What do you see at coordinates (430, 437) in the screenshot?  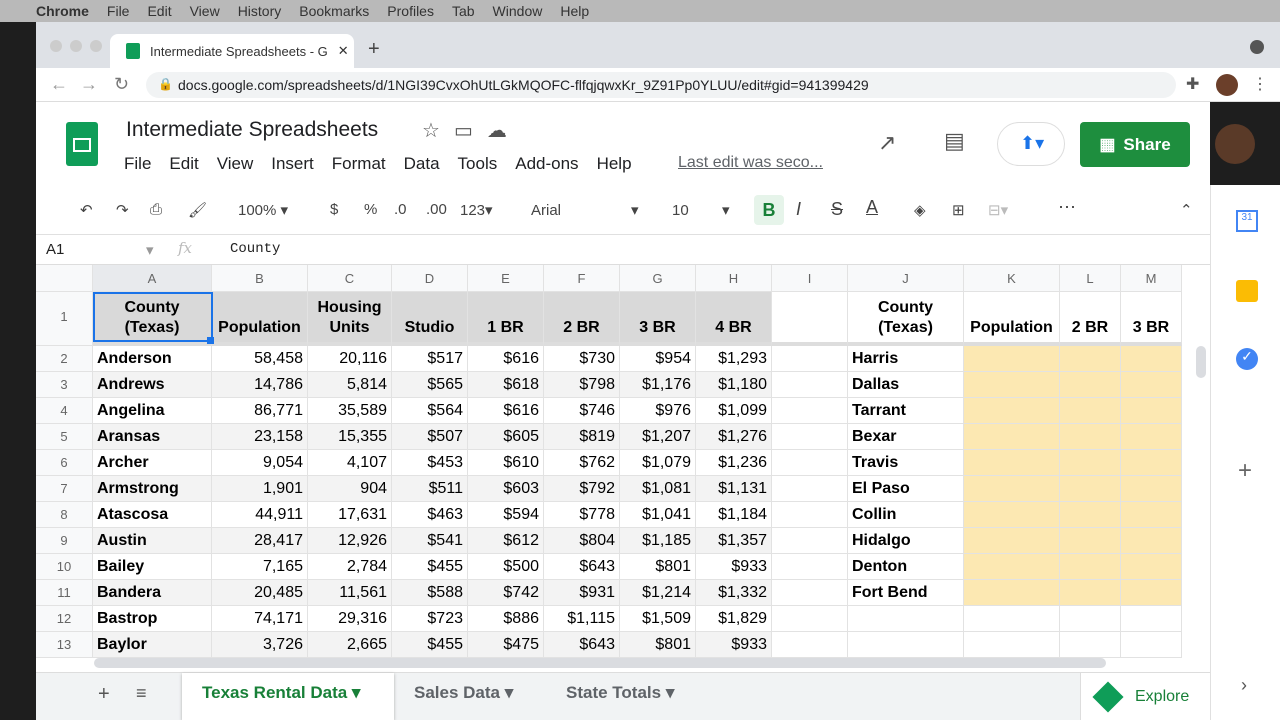 I see `table-cell: $507` at bounding box center [430, 437].